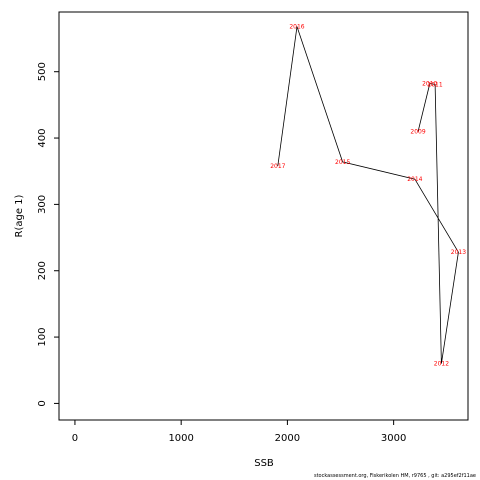 This screenshot has height=480, width=480. What do you see at coordinates (458, 252) in the screenshot?
I see `point-year-label: 2013` at bounding box center [458, 252].